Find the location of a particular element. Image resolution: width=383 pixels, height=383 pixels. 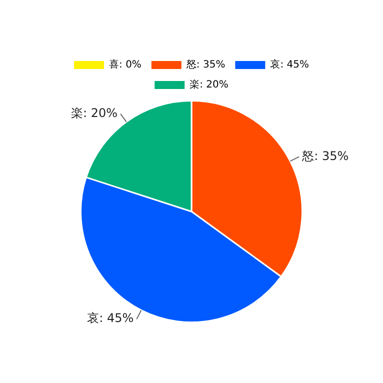

slice-label: 哀: 45% is located at coordinates (110, 318).